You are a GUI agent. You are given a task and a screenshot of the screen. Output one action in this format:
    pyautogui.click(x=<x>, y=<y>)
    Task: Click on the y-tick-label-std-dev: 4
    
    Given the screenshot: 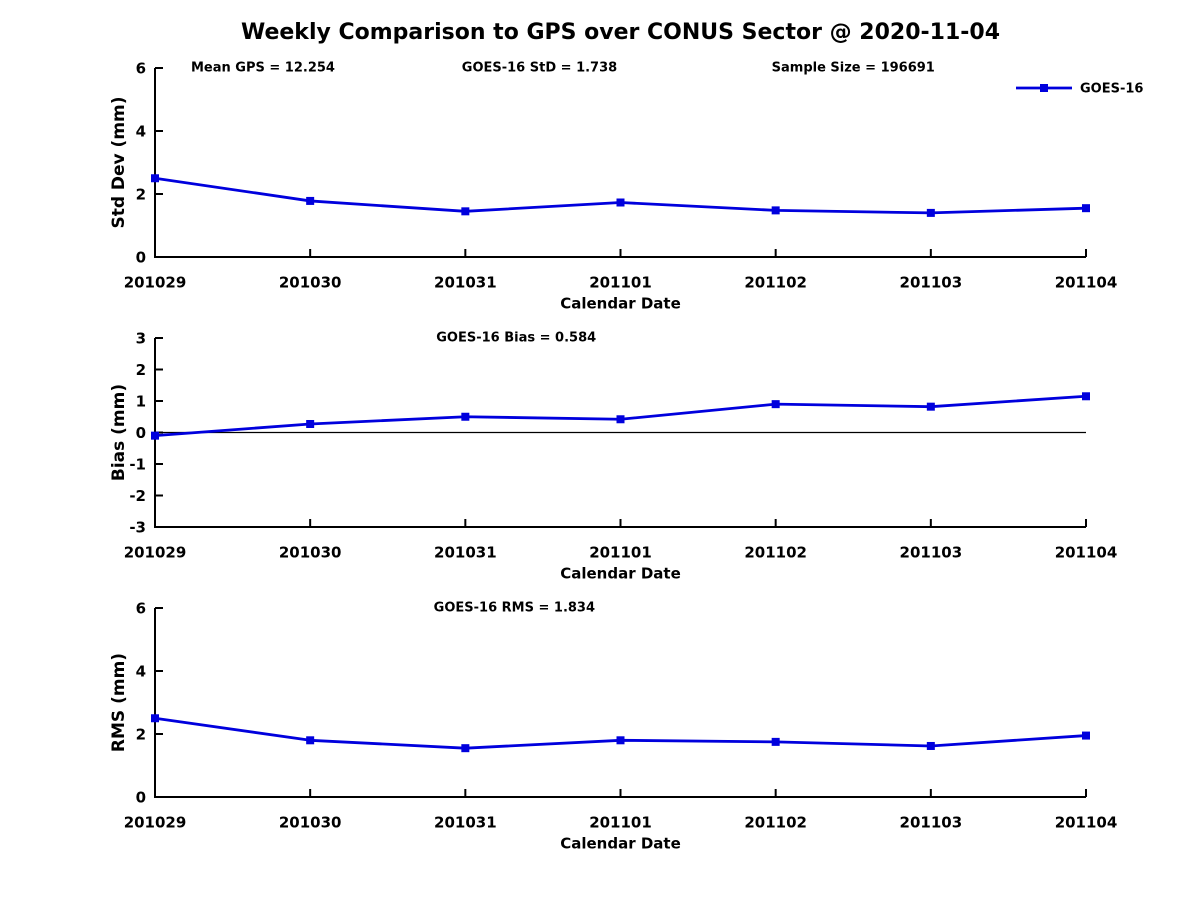 What is the action you would take?
    pyautogui.click(x=141, y=131)
    